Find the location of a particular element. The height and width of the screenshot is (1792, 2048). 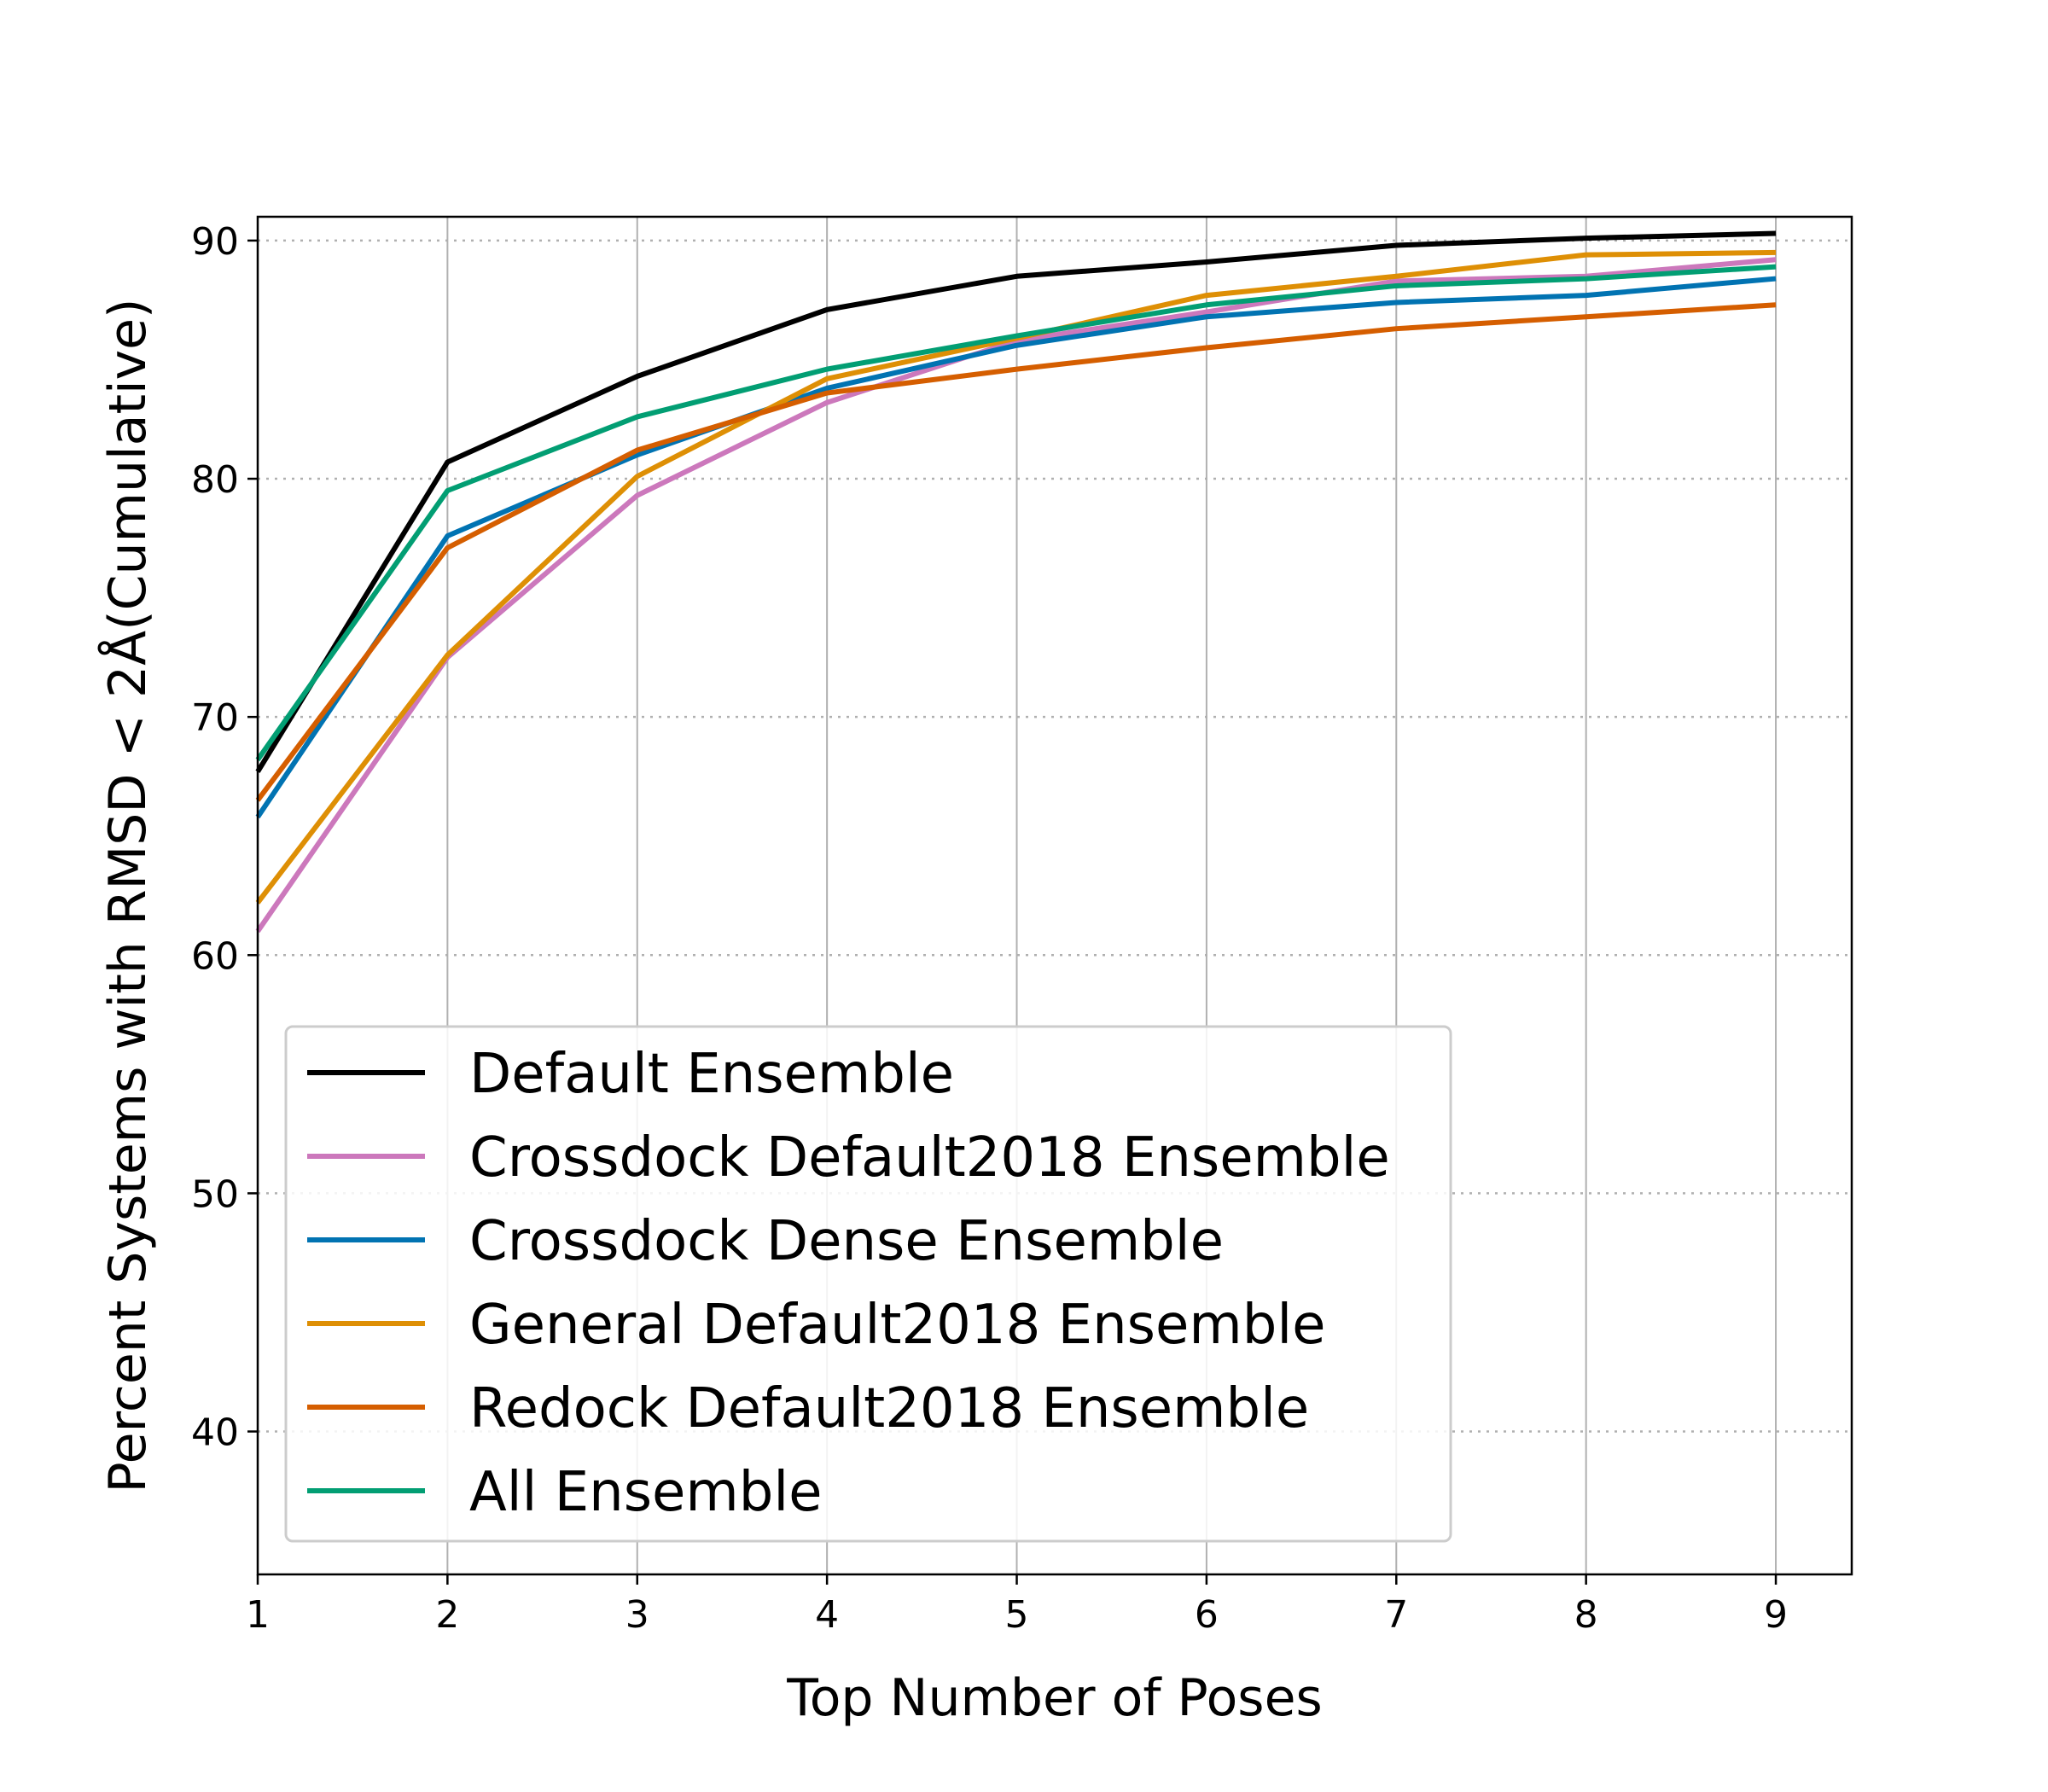

y-tick-label: 50 is located at coordinates (215, 1194).